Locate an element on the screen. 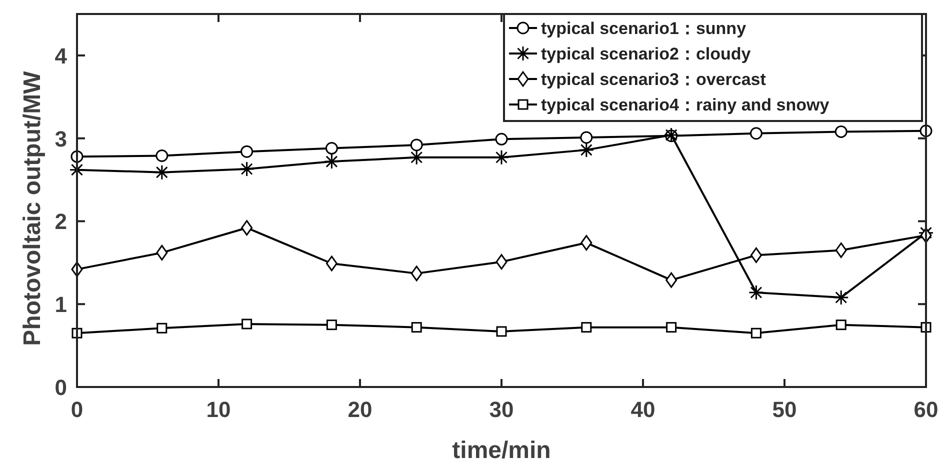 The height and width of the screenshot is (468, 946). y-axis-title: Photovoltaic output/MW is located at coordinates (32, 208).